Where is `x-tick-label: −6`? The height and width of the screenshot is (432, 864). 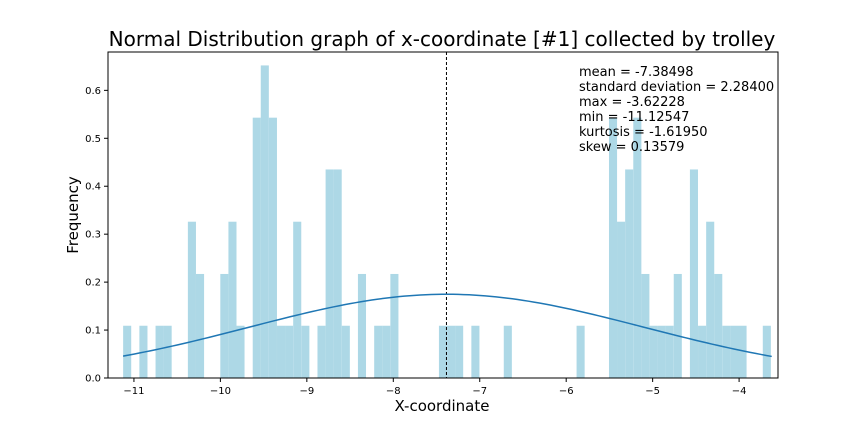
x-tick-label: −6 is located at coordinates (566, 391).